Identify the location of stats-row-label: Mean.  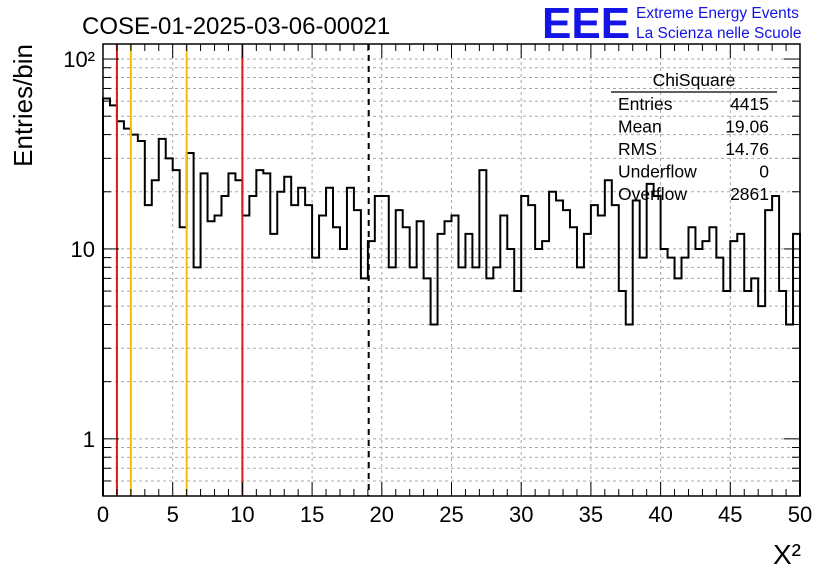
(640, 127).